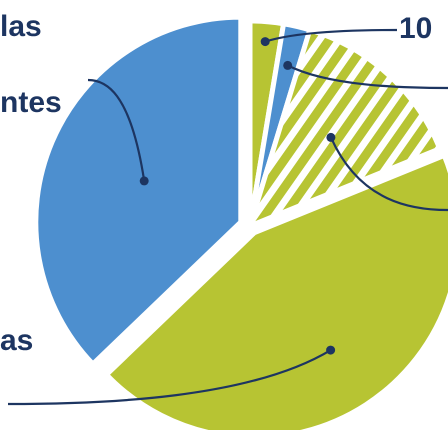  Describe the element at coordinates (416, 28) in the screenshot. I see `label-fragment-top-right: 10` at that location.